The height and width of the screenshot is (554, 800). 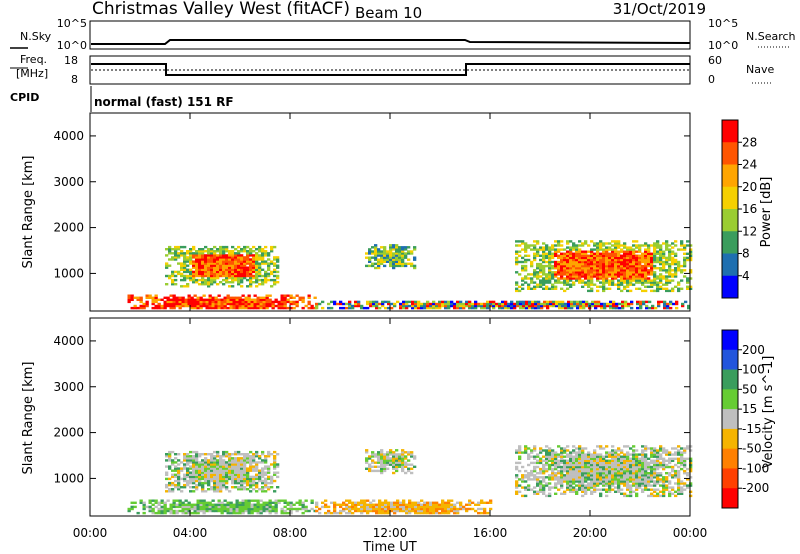 What do you see at coordinates (730, 265) in the screenshot?
I see `power-colorbar-segment` at bounding box center [730, 265].